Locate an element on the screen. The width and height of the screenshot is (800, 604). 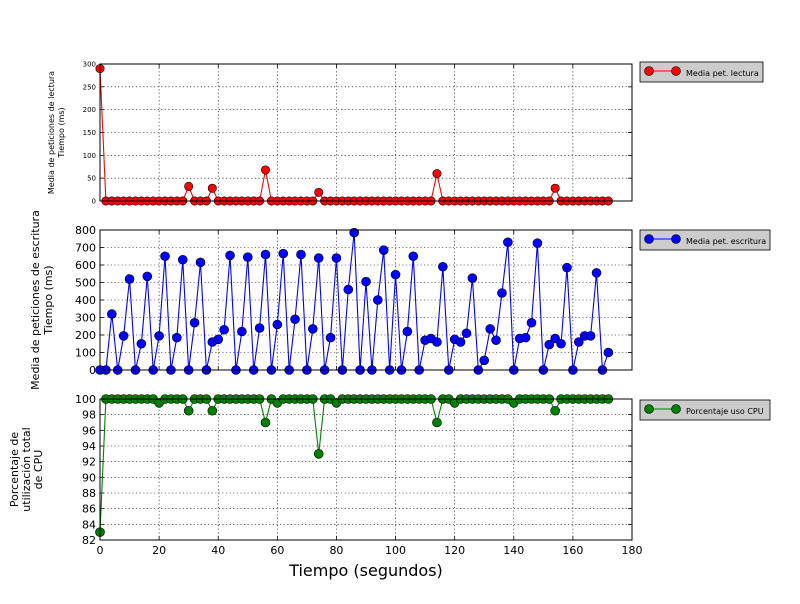
y-tick-label: 82 is located at coordinates (89, 540).